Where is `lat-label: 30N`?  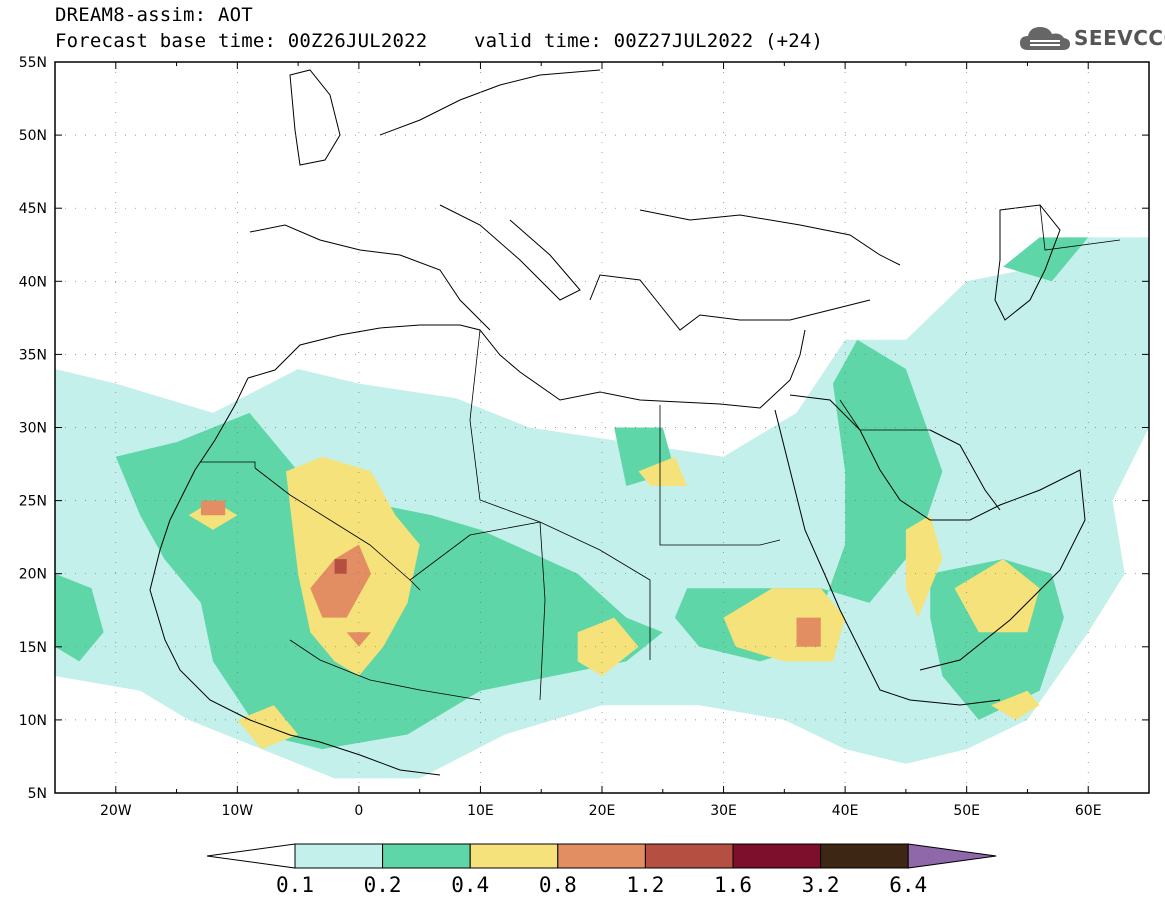 lat-label: 30N is located at coordinates (33, 429).